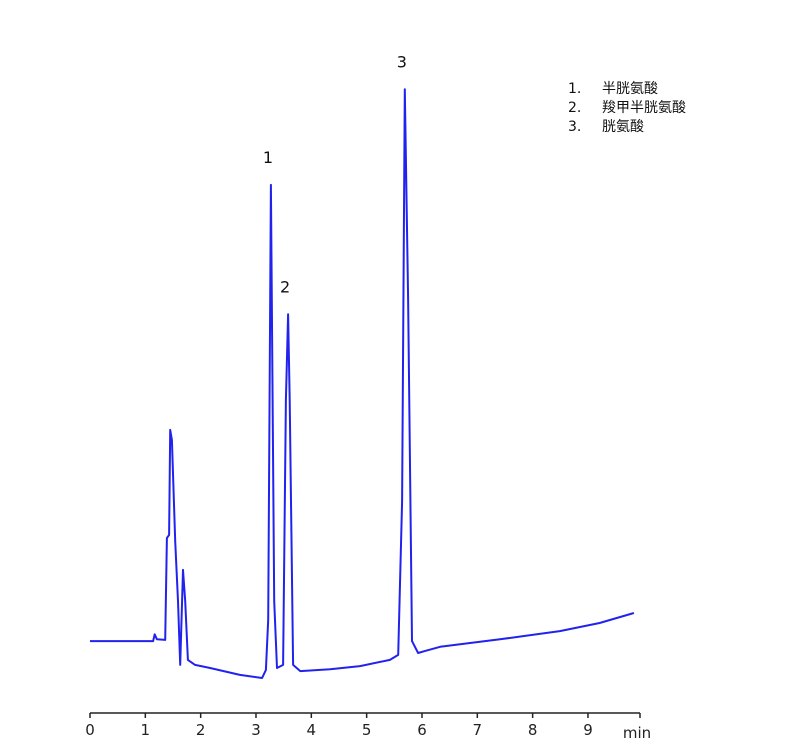 This screenshot has width=810, height=749. I want to click on x-tick-label: 7, so click(478, 730).